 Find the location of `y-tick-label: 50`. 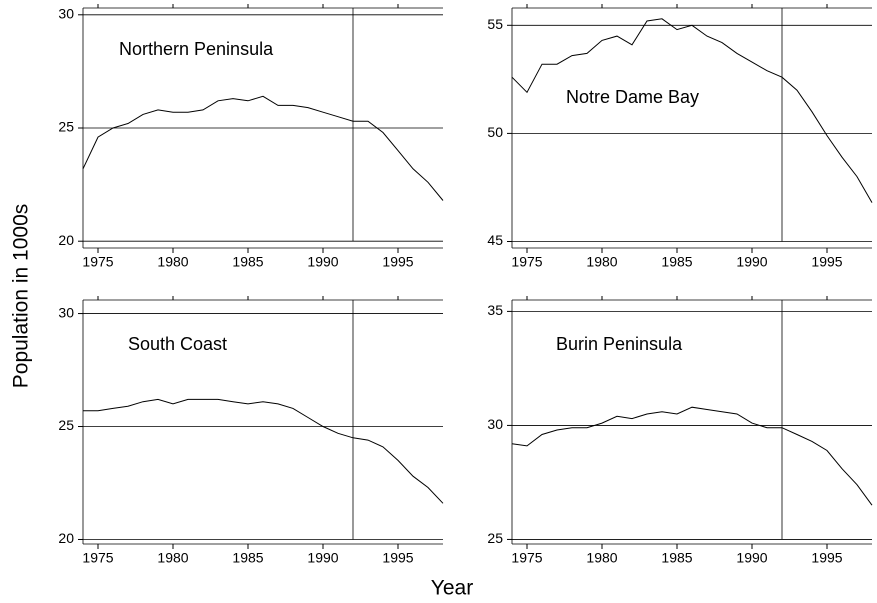

y-tick-label: 50 is located at coordinates (495, 132).